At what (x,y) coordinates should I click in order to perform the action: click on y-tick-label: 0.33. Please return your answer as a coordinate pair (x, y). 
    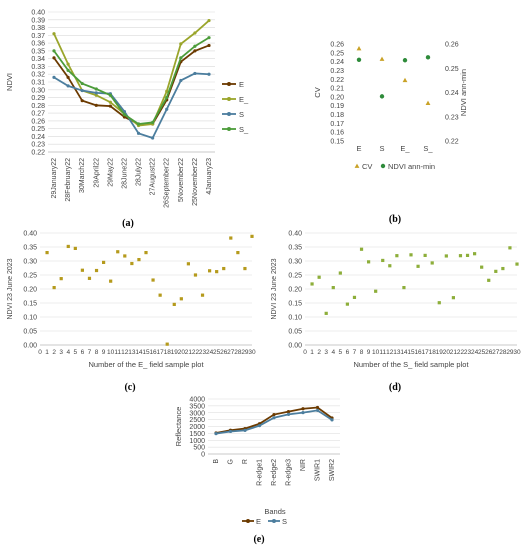
    Looking at the image, I should click on (38, 67).